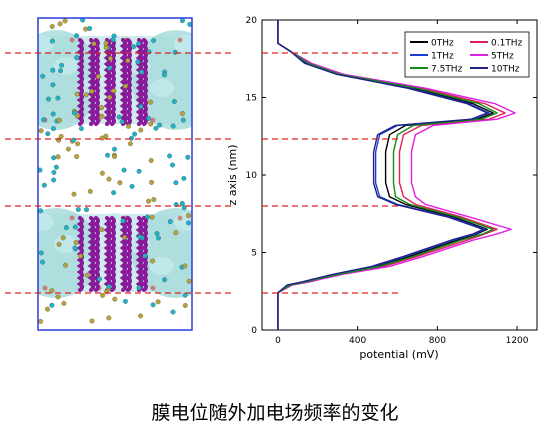 This screenshot has height=440, width=550. I want to click on legend-label: 7.5THz, so click(447, 70).